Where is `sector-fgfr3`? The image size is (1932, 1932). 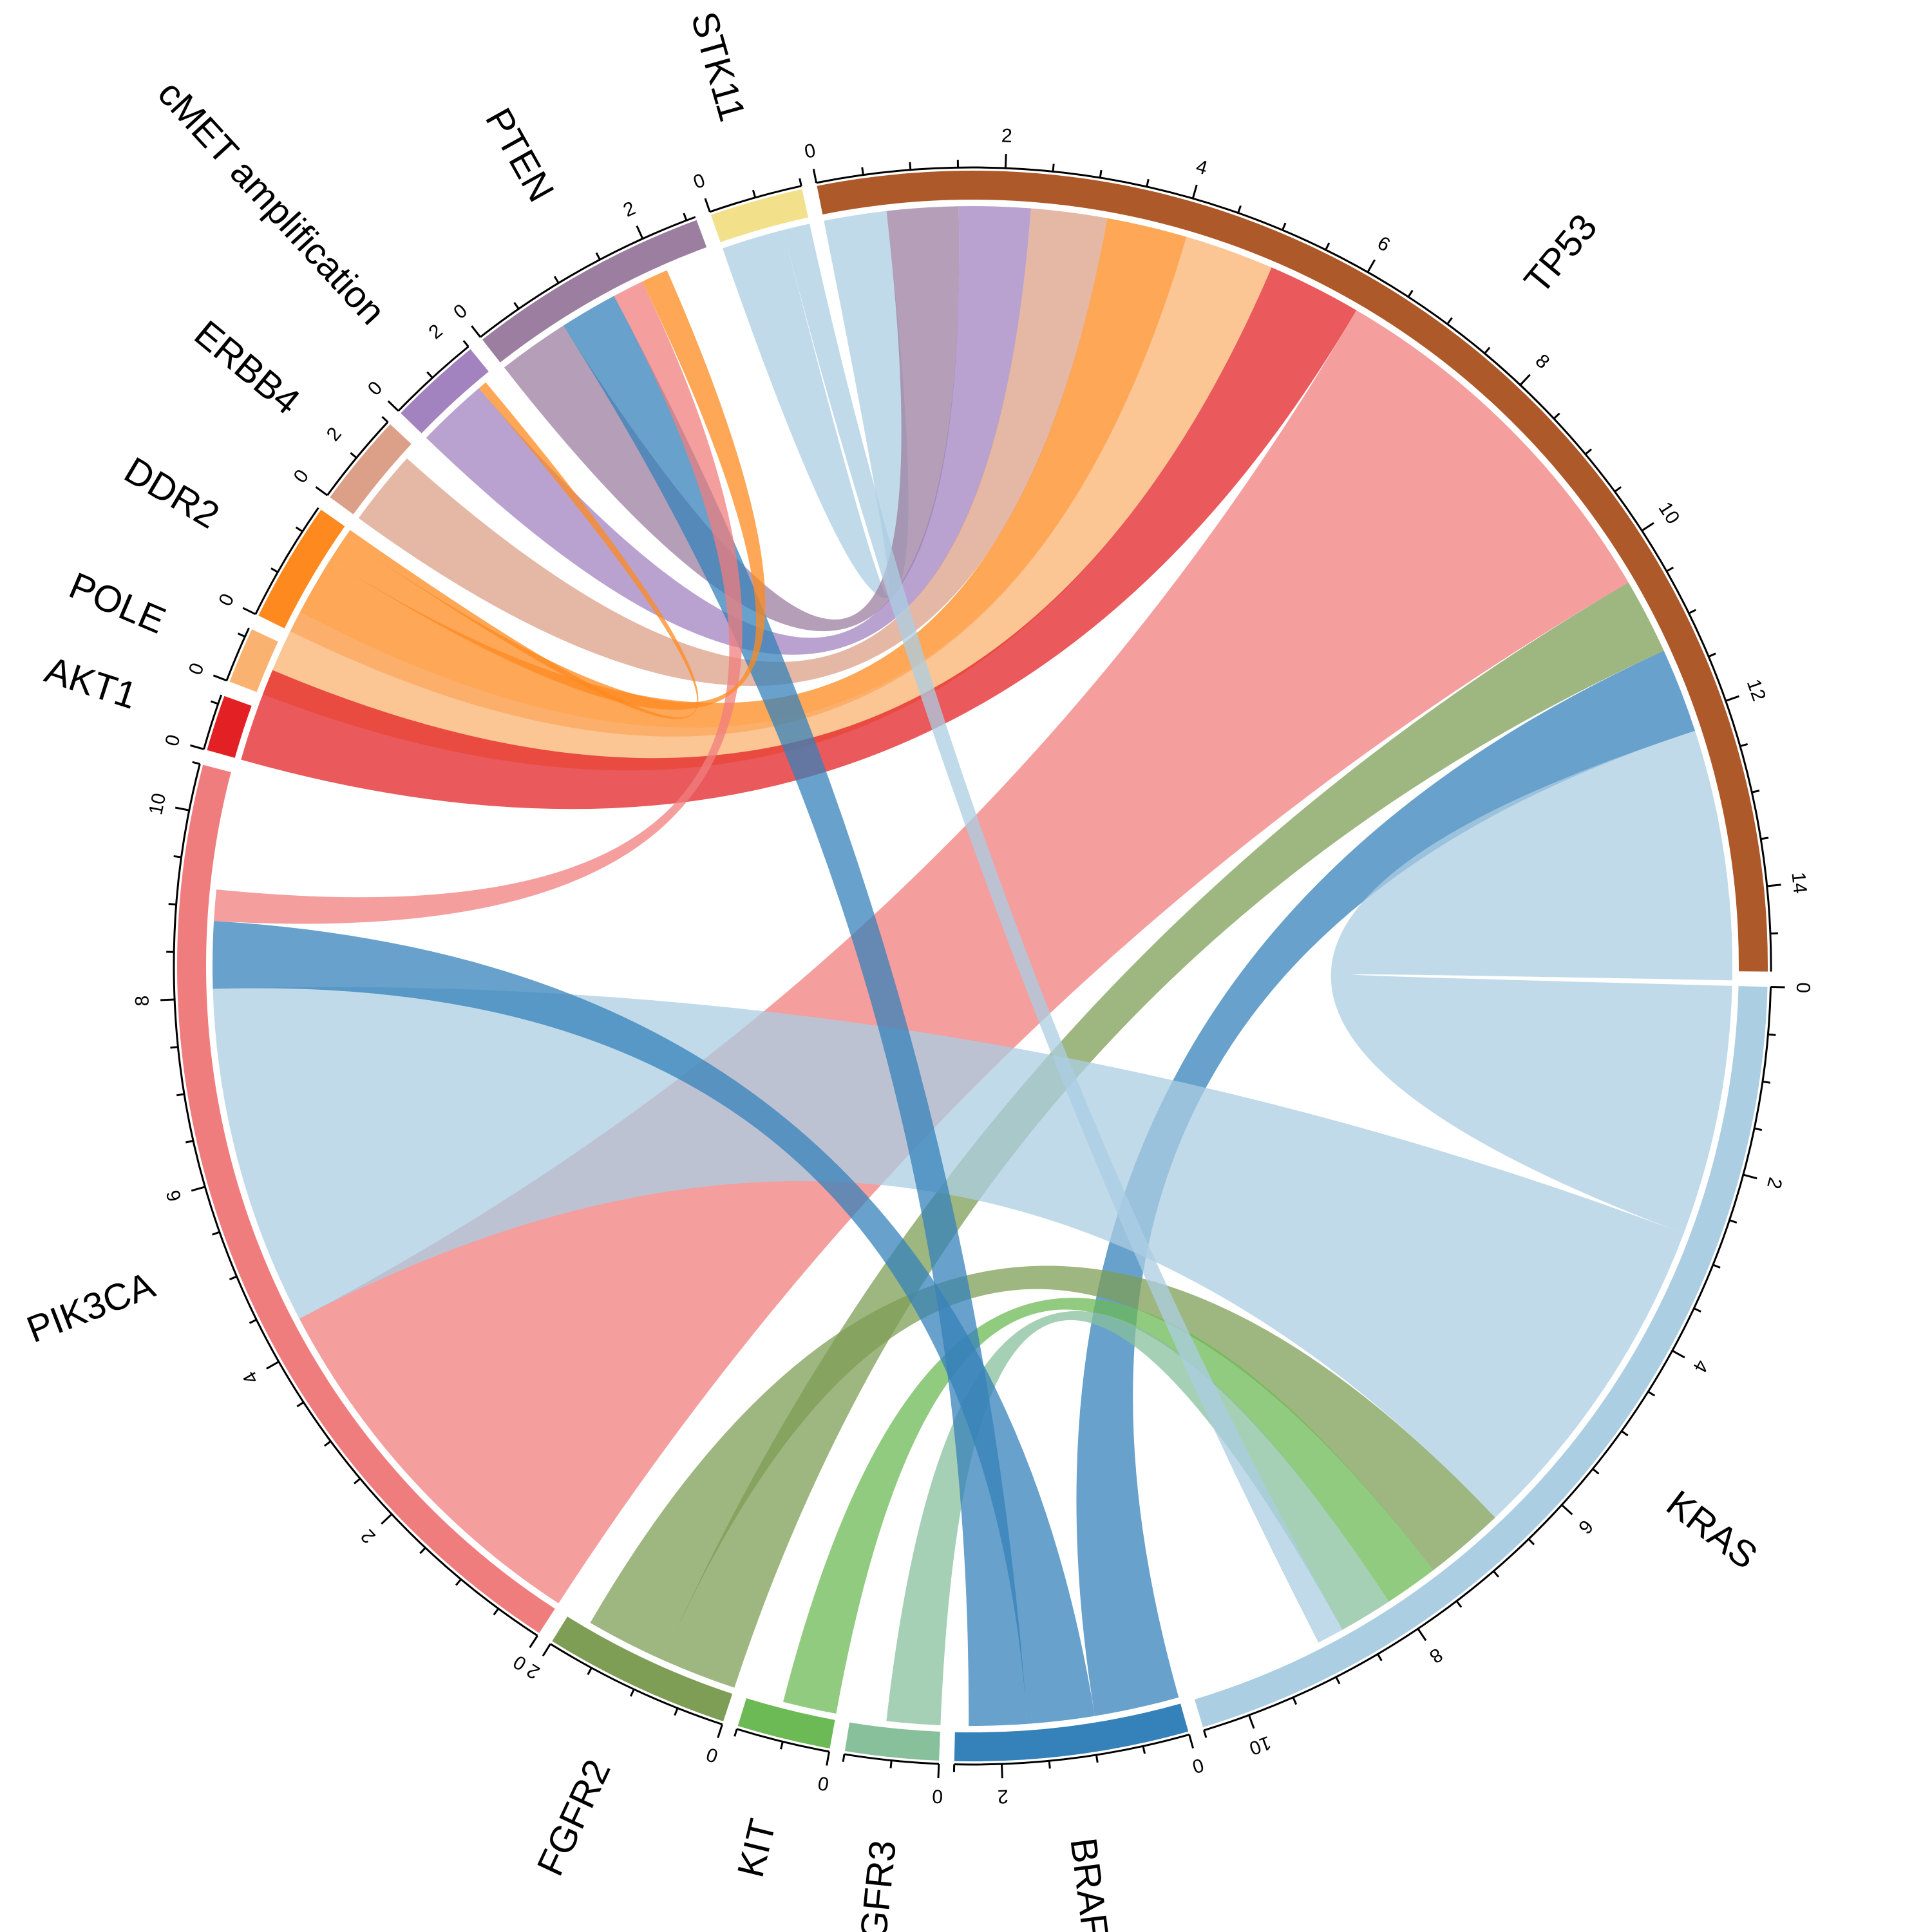
sector-fgfr3 is located at coordinates (892, 1741).